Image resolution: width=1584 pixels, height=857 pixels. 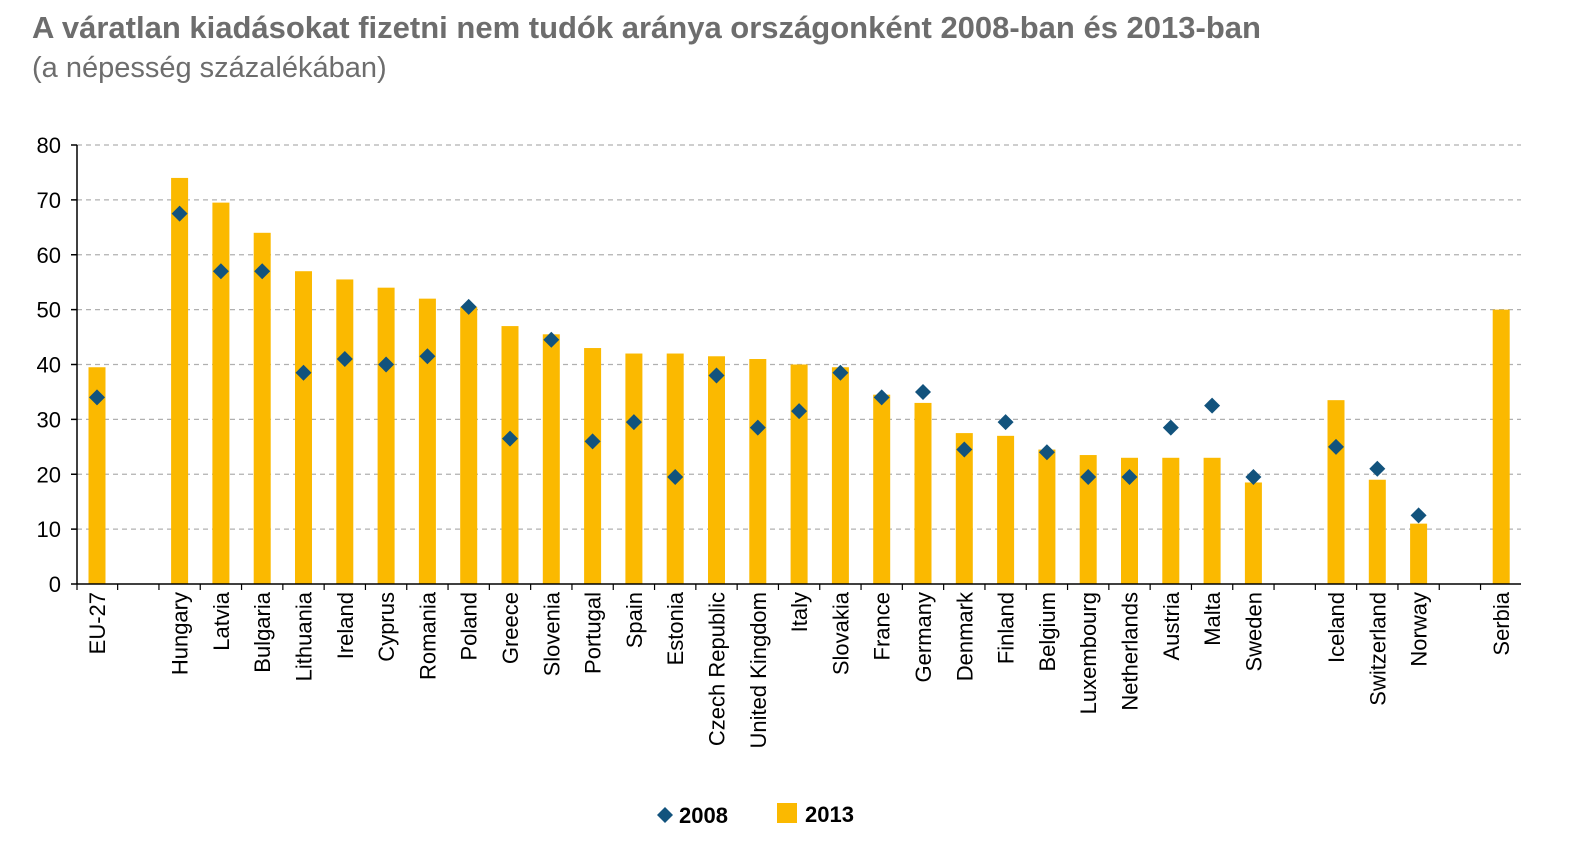 What do you see at coordinates (1336, 627) in the screenshot?
I see `x-category-label: Iceland` at bounding box center [1336, 627].